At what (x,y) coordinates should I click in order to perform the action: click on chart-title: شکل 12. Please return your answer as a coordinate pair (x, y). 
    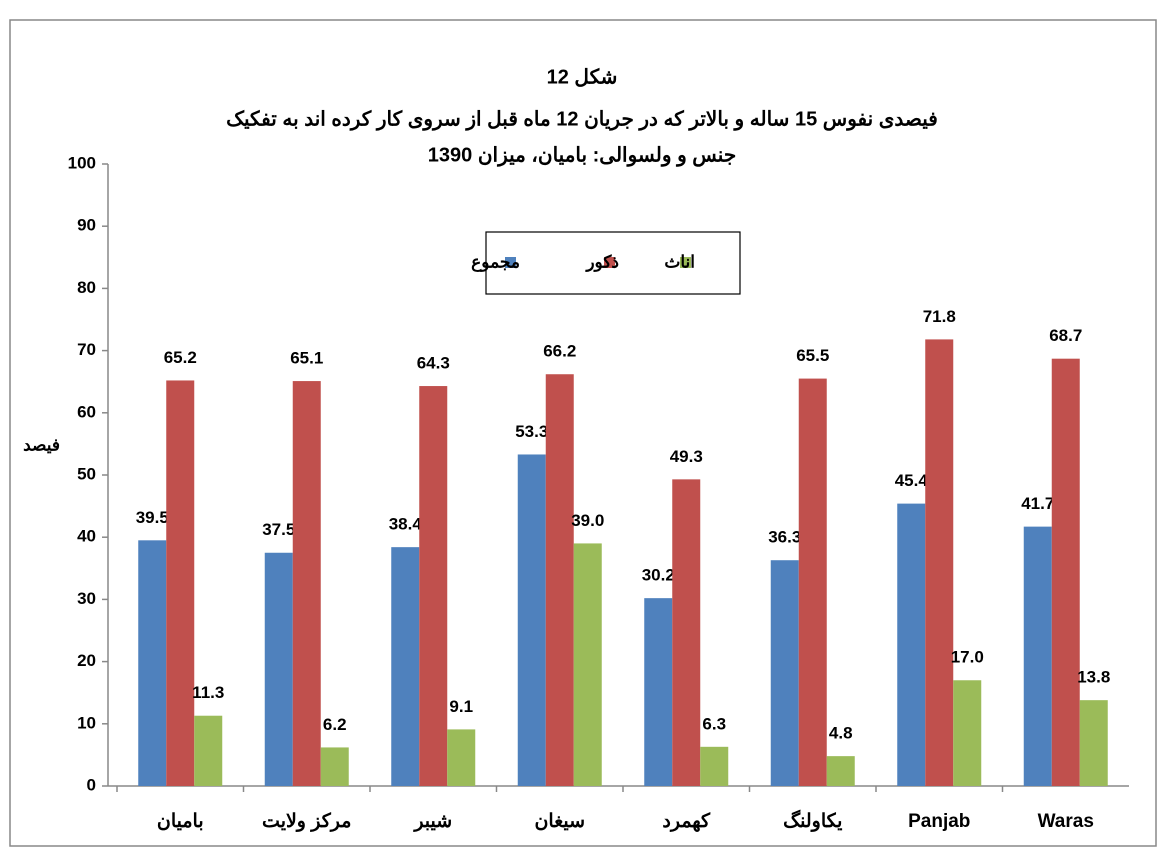
    Looking at the image, I should click on (582, 77).